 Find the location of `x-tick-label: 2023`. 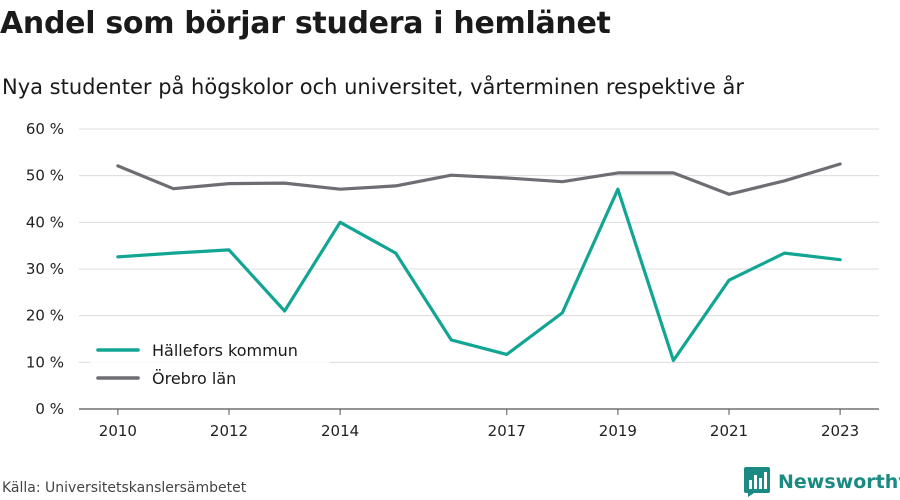

x-tick-label: 2023 is located at coordinates (840, 431).